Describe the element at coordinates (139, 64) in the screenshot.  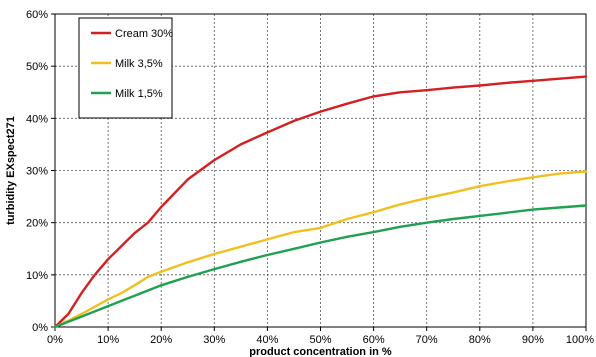
I see `legend-label: Milk 3,5%` at that location.